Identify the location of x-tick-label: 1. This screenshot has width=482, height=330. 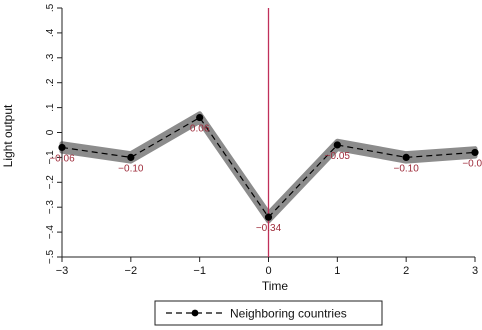
(337, 271).